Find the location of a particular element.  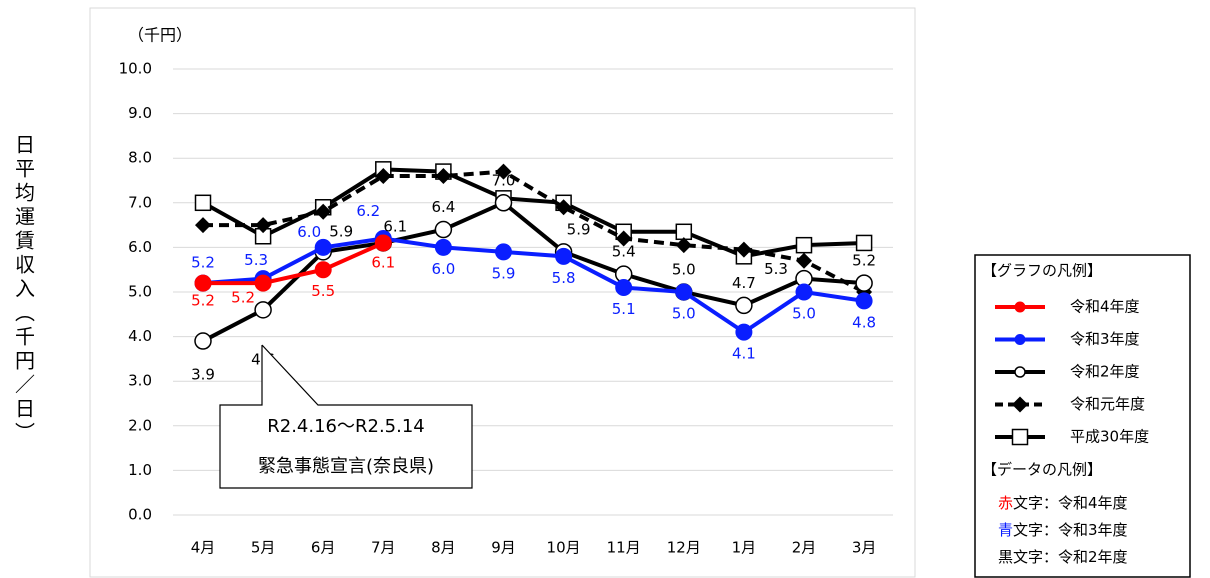

y-tick-label: 2.0 is located at coordinates (140, 425).